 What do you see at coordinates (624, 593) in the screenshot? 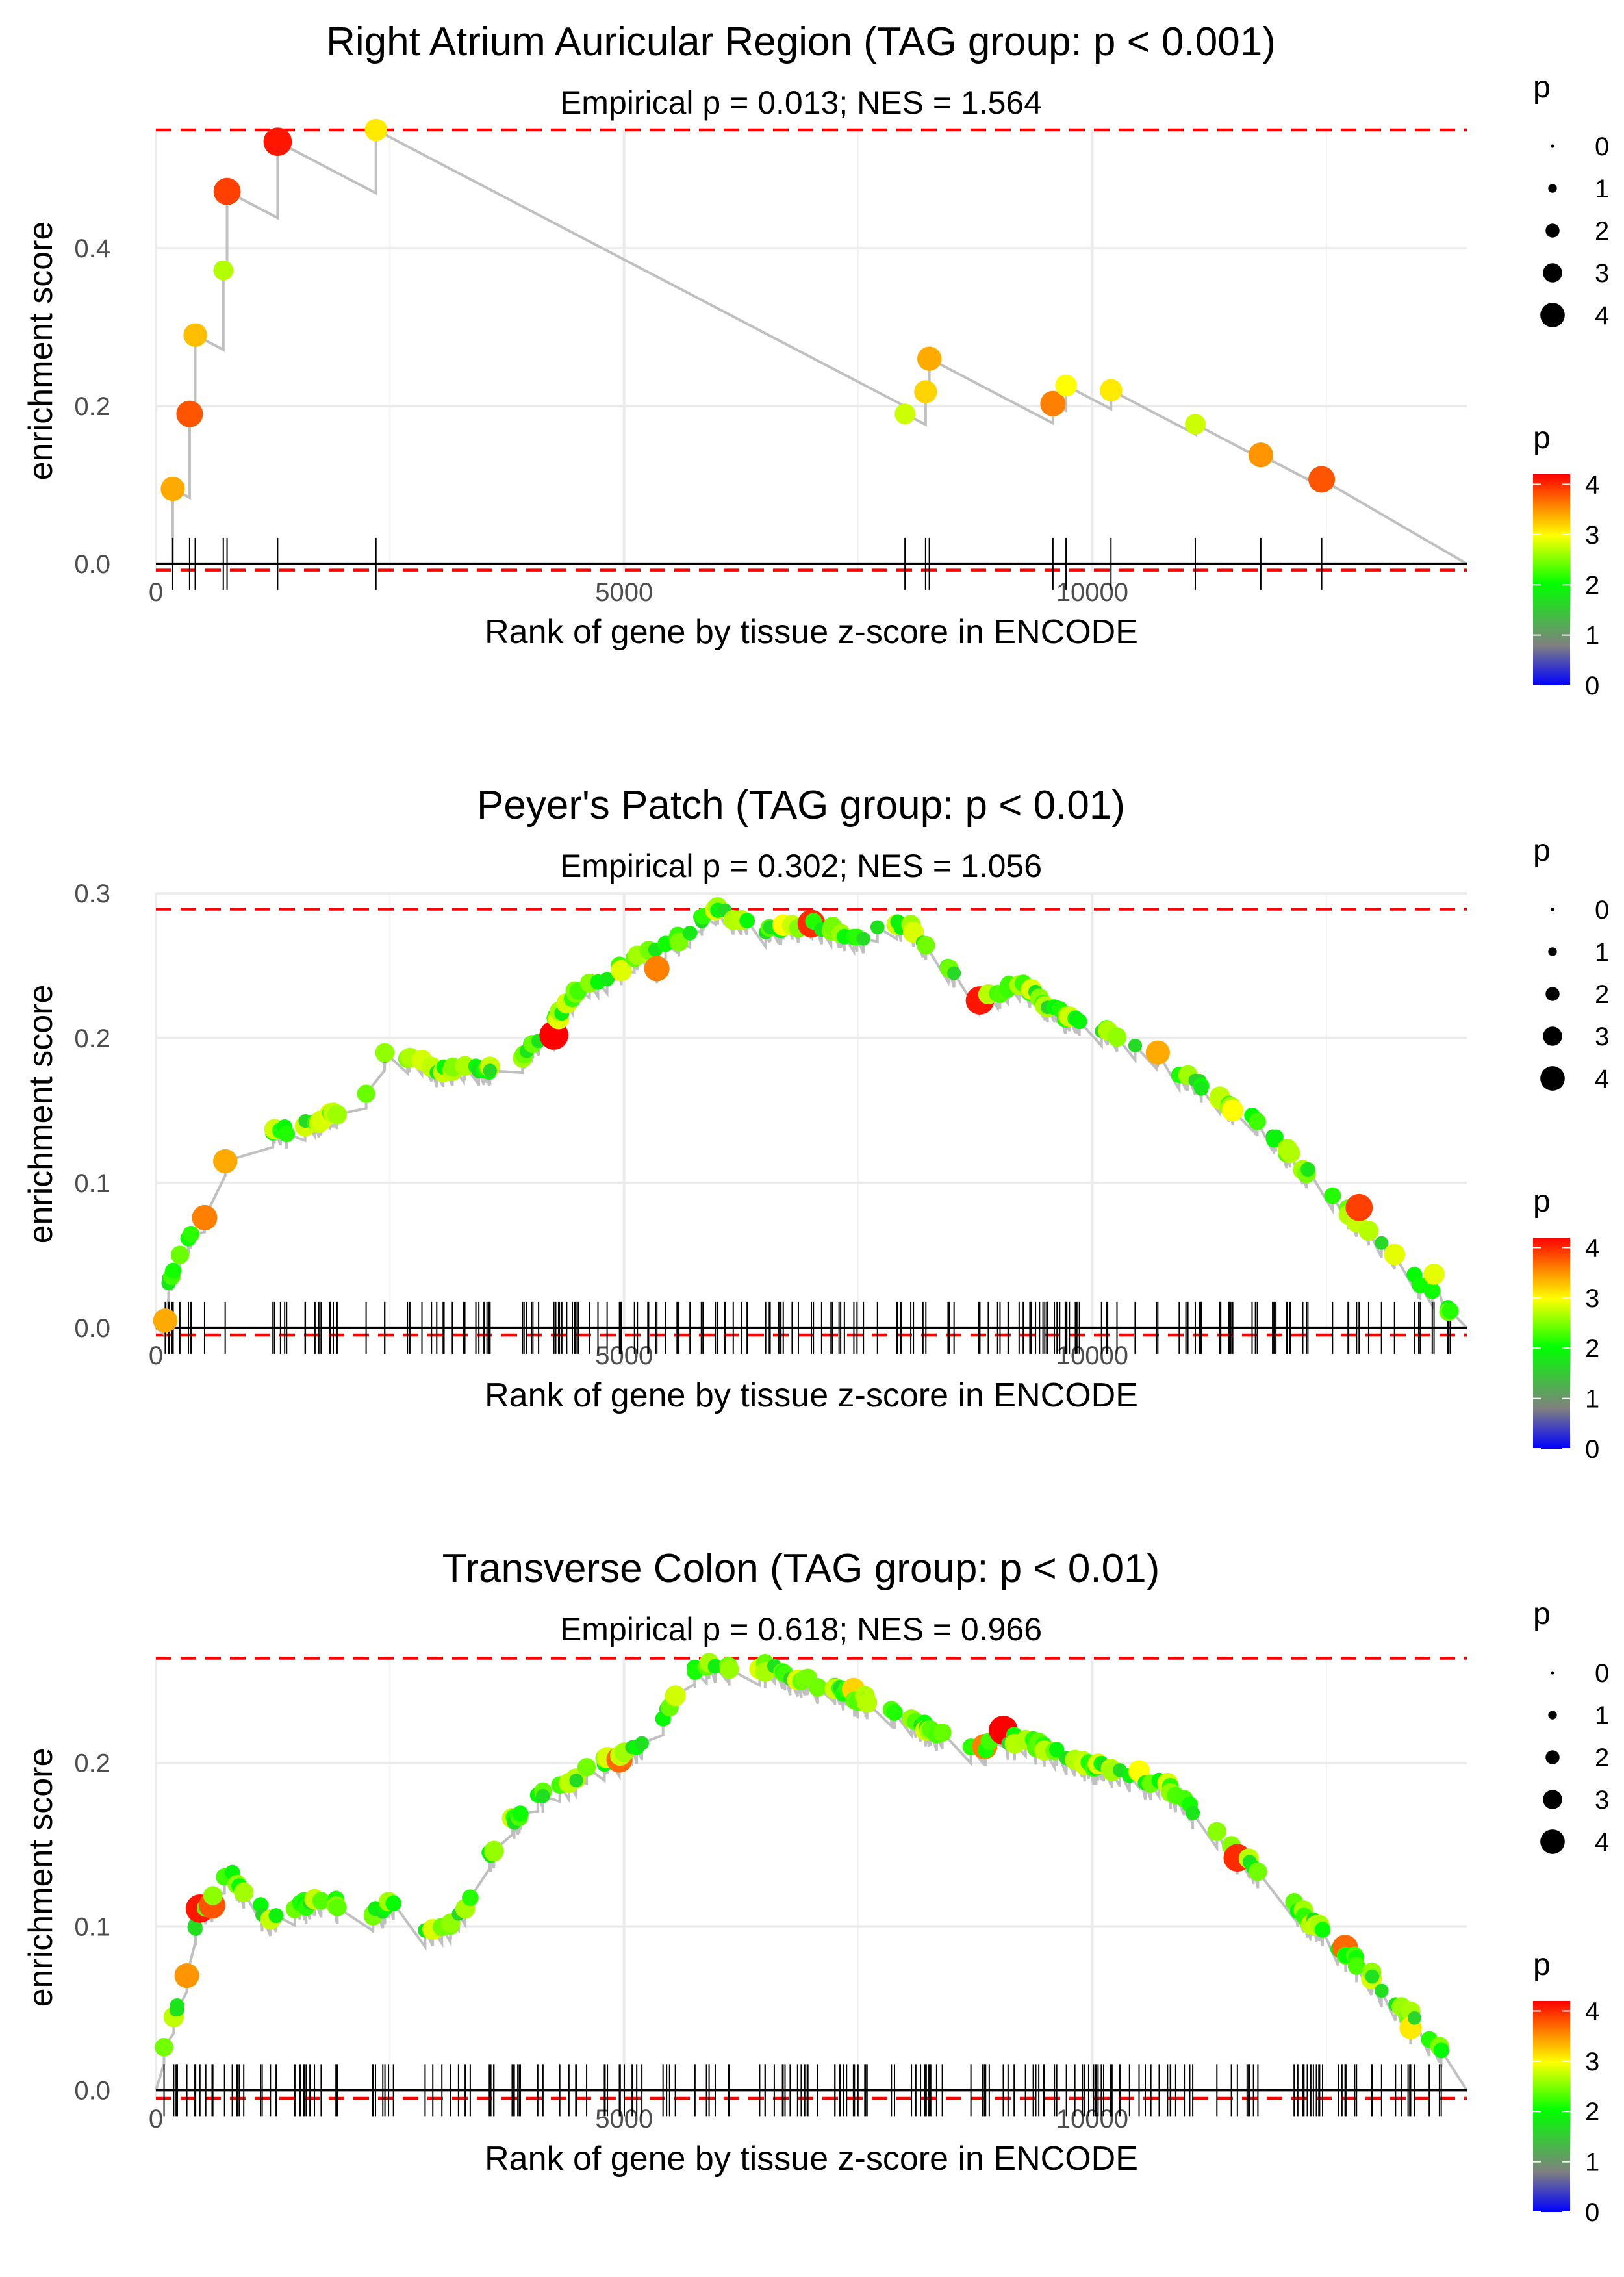
I see `x-tick-label: 5000` at bounding box center [624, 593].